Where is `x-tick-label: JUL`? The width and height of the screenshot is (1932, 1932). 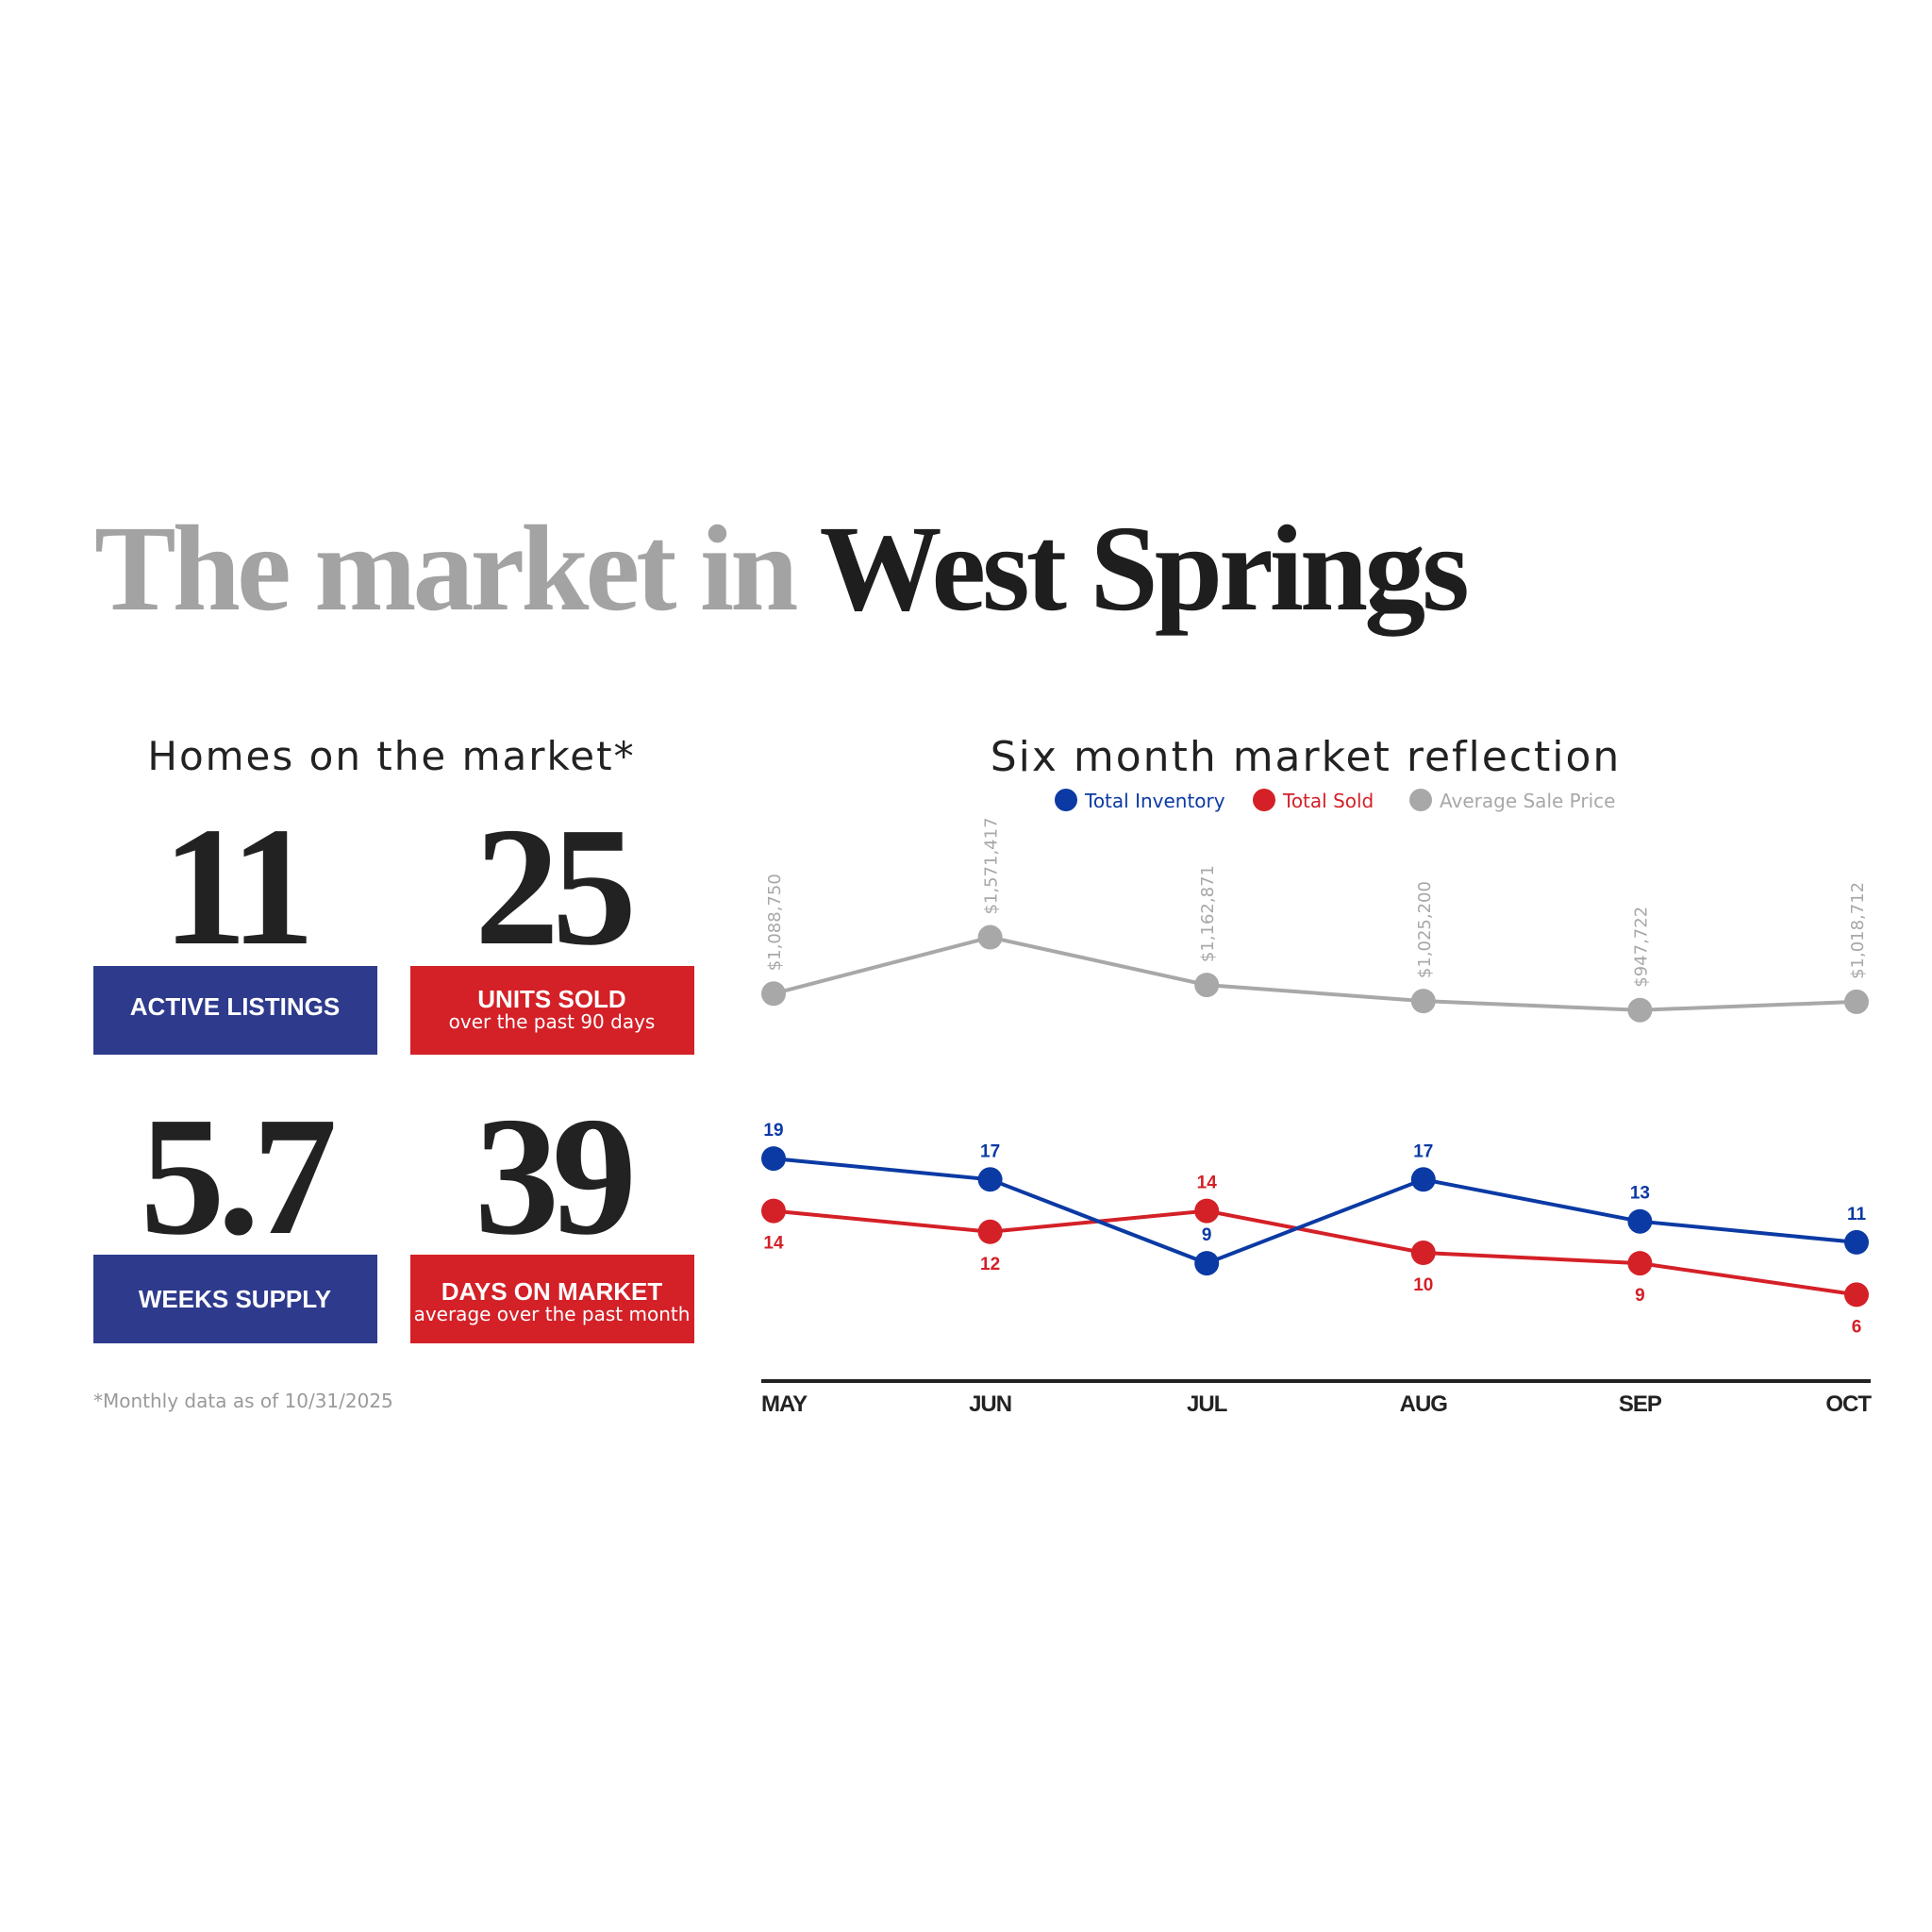 x-tick-label: JUL is located at coordinates (1207, 1404).